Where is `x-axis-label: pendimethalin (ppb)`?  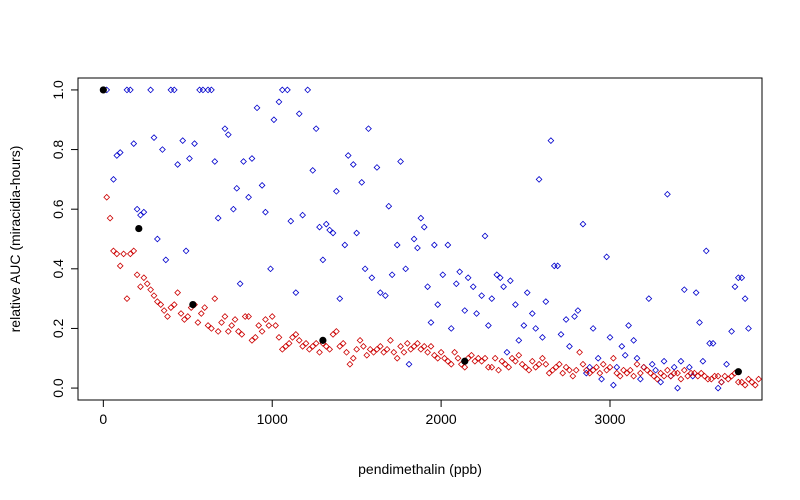
x-axis-label: pendimethalin (ppb) is located at coordinates (420, 469).